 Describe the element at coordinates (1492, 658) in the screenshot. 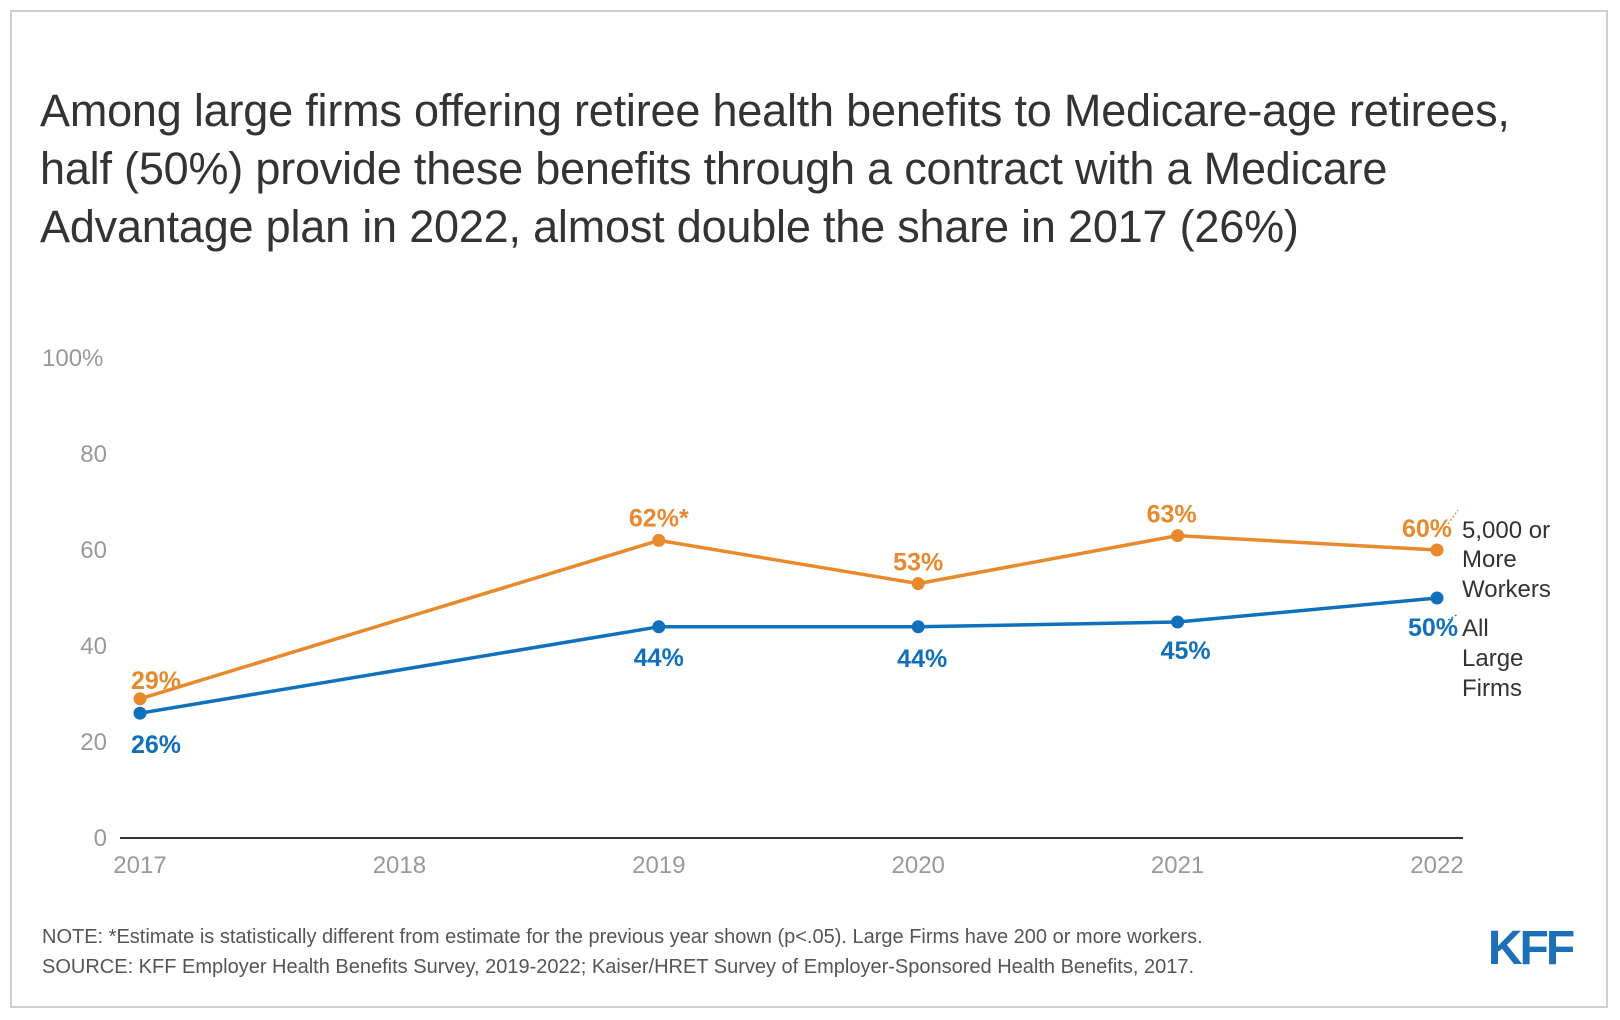

I see `series-name-label: Large` at that location.